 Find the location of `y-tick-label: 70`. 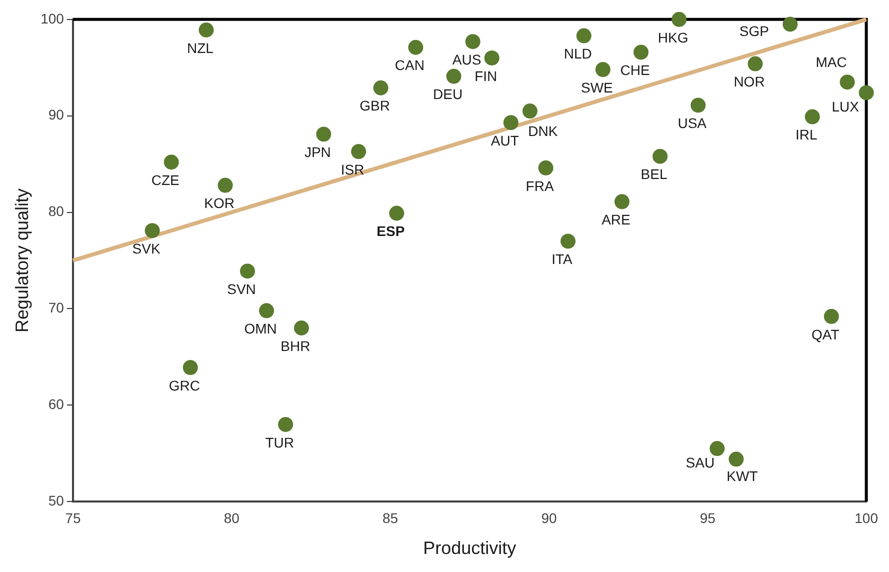

y-tick-label: 70 is located at coordinates (56, 308).